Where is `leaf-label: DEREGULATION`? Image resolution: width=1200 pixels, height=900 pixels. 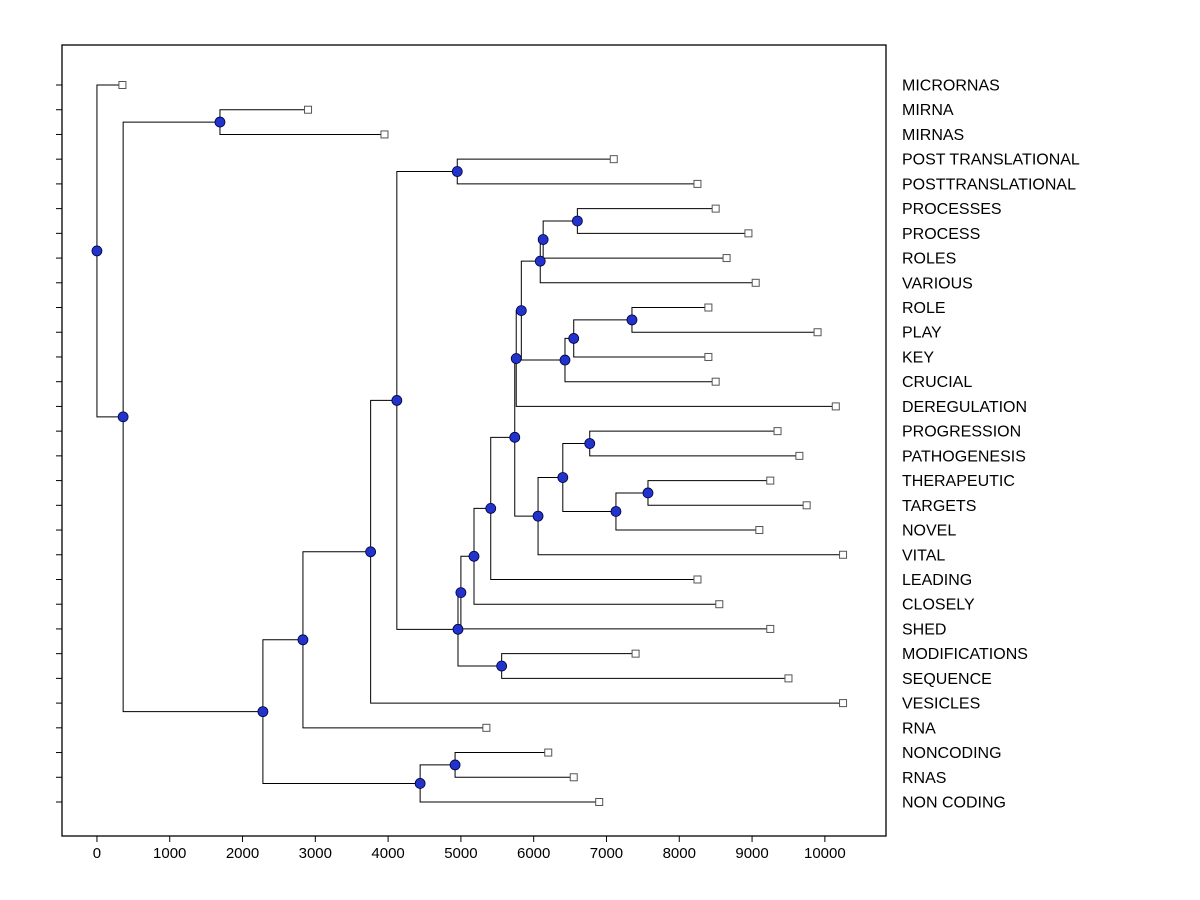 leaf-label: DEREGULATION is located at coordinates (964, 407).